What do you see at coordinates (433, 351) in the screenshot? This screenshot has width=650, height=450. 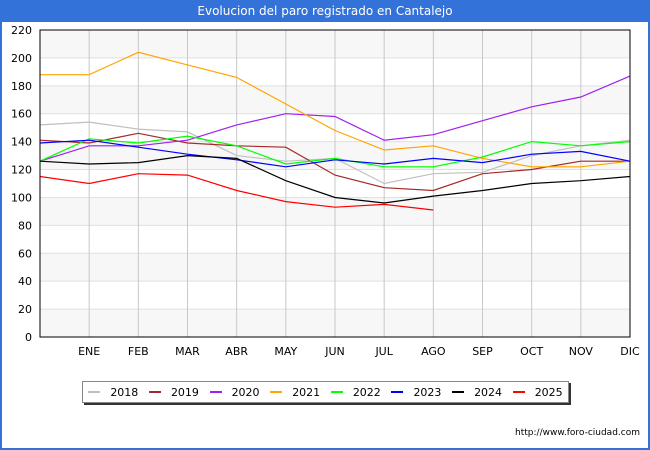 I see `x-tick-label: AGO` at bounding box center [433, 351].